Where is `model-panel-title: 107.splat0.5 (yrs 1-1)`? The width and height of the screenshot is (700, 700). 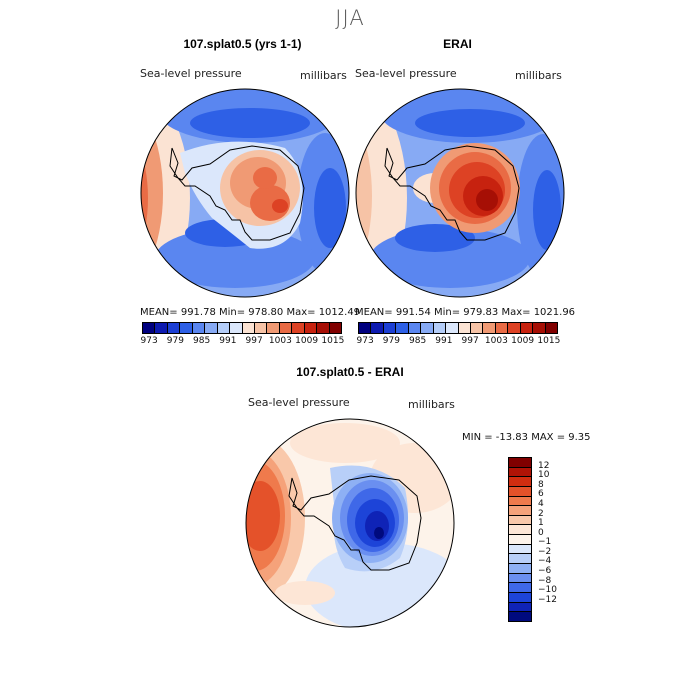
model-panel-title: 107.splat0.5 (yrs 1-1) is located at coordinates (242, 44).